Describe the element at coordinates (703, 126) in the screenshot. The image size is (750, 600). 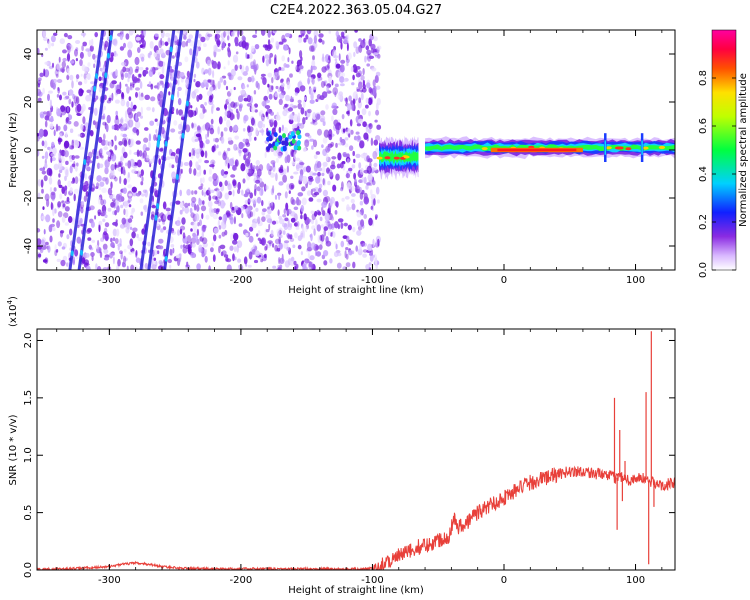
I see `colorbar-tick-label: 0.6` at that location.